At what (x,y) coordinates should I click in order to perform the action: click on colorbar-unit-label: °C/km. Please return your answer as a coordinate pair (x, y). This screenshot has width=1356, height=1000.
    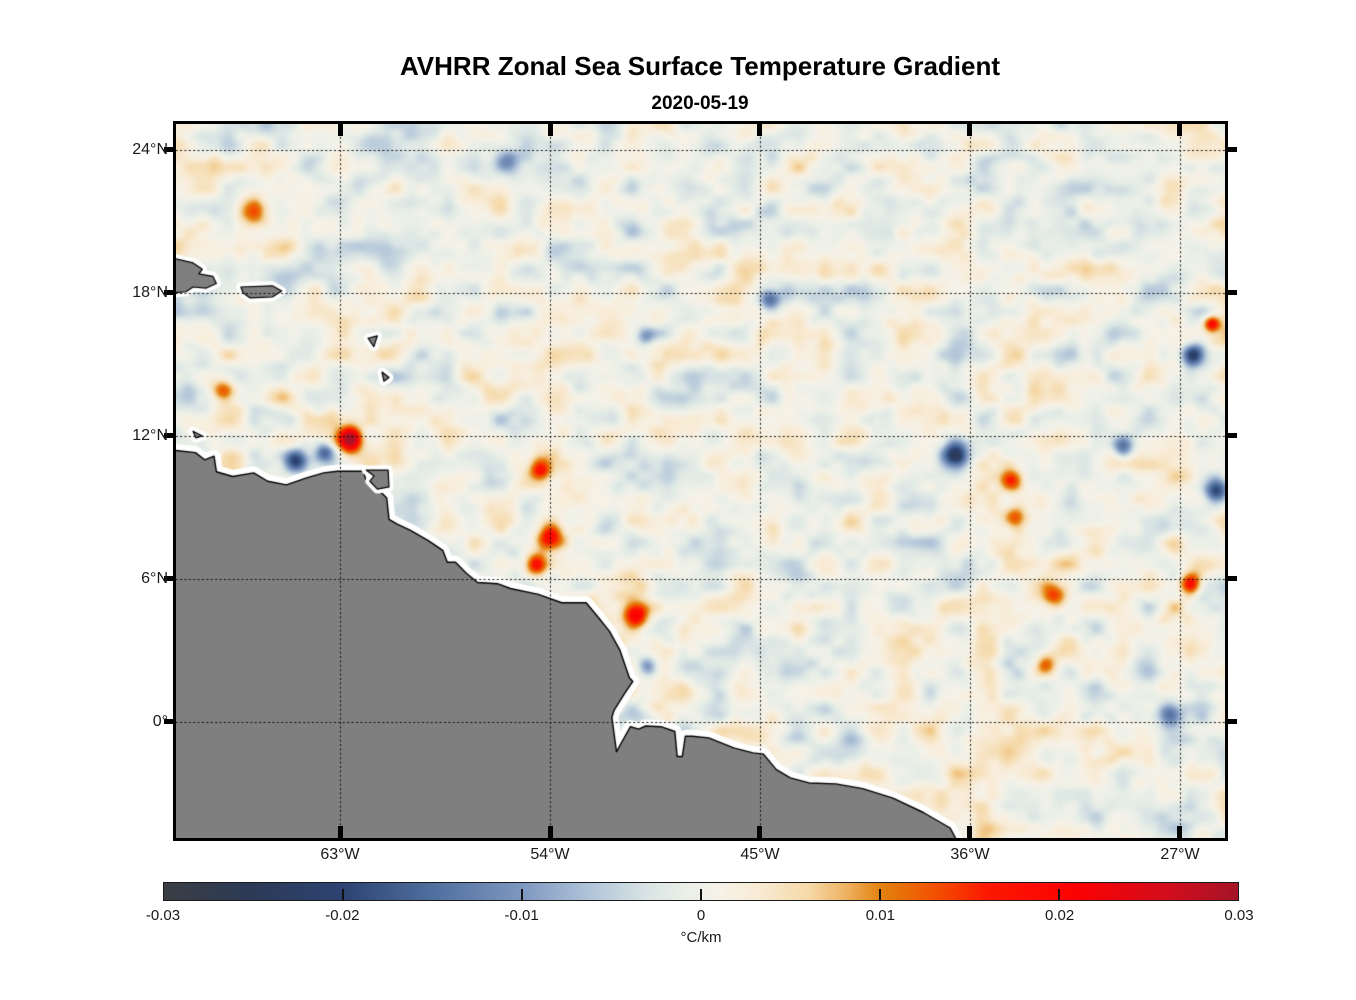
    Looking at the image, I should click on (701, 937).